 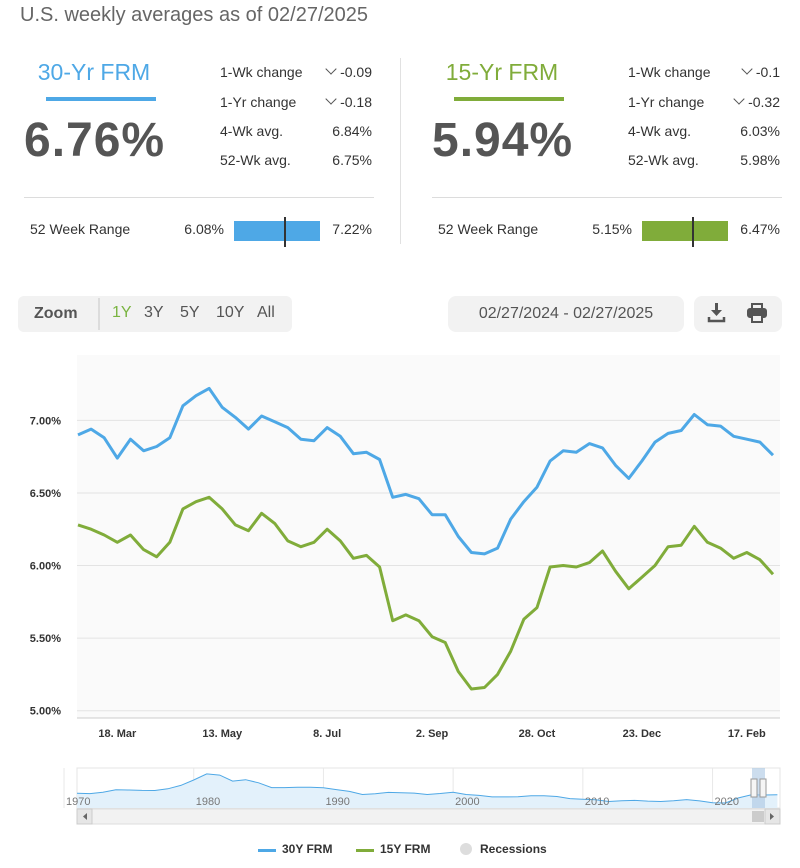 I want to click on zoom-button-all: All, so click(x=266, y=312).